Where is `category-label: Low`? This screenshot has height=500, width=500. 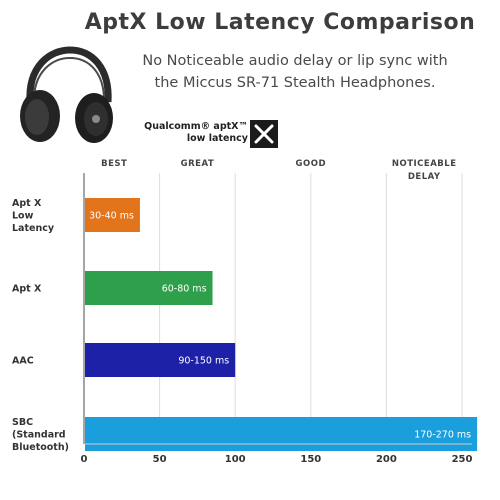
category-label: Low is located at coordinates (23, 216).